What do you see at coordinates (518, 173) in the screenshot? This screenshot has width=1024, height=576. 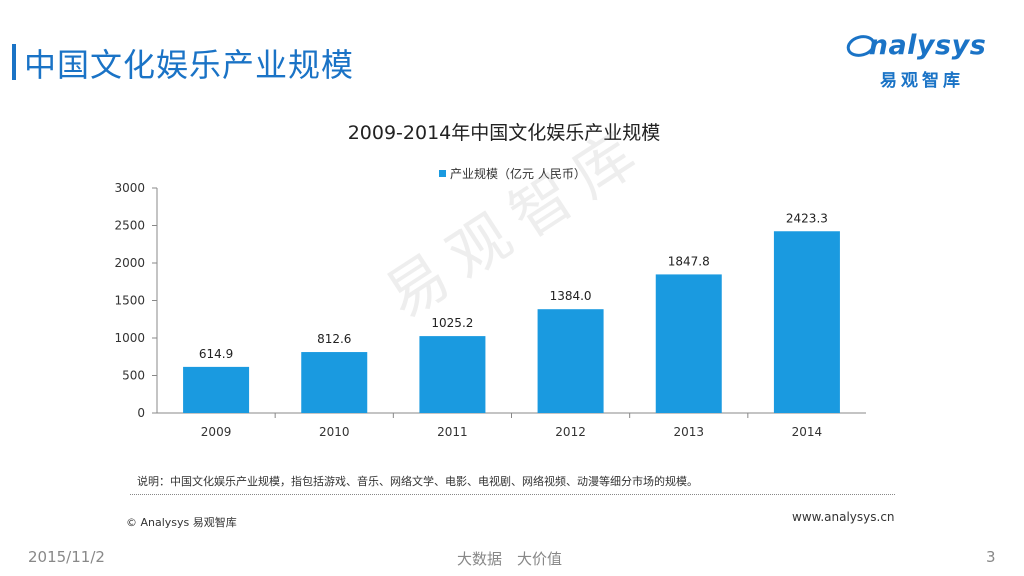 I see `legend-label: 产业规模（亿元 人民币）` at bounding box center [518, 173].